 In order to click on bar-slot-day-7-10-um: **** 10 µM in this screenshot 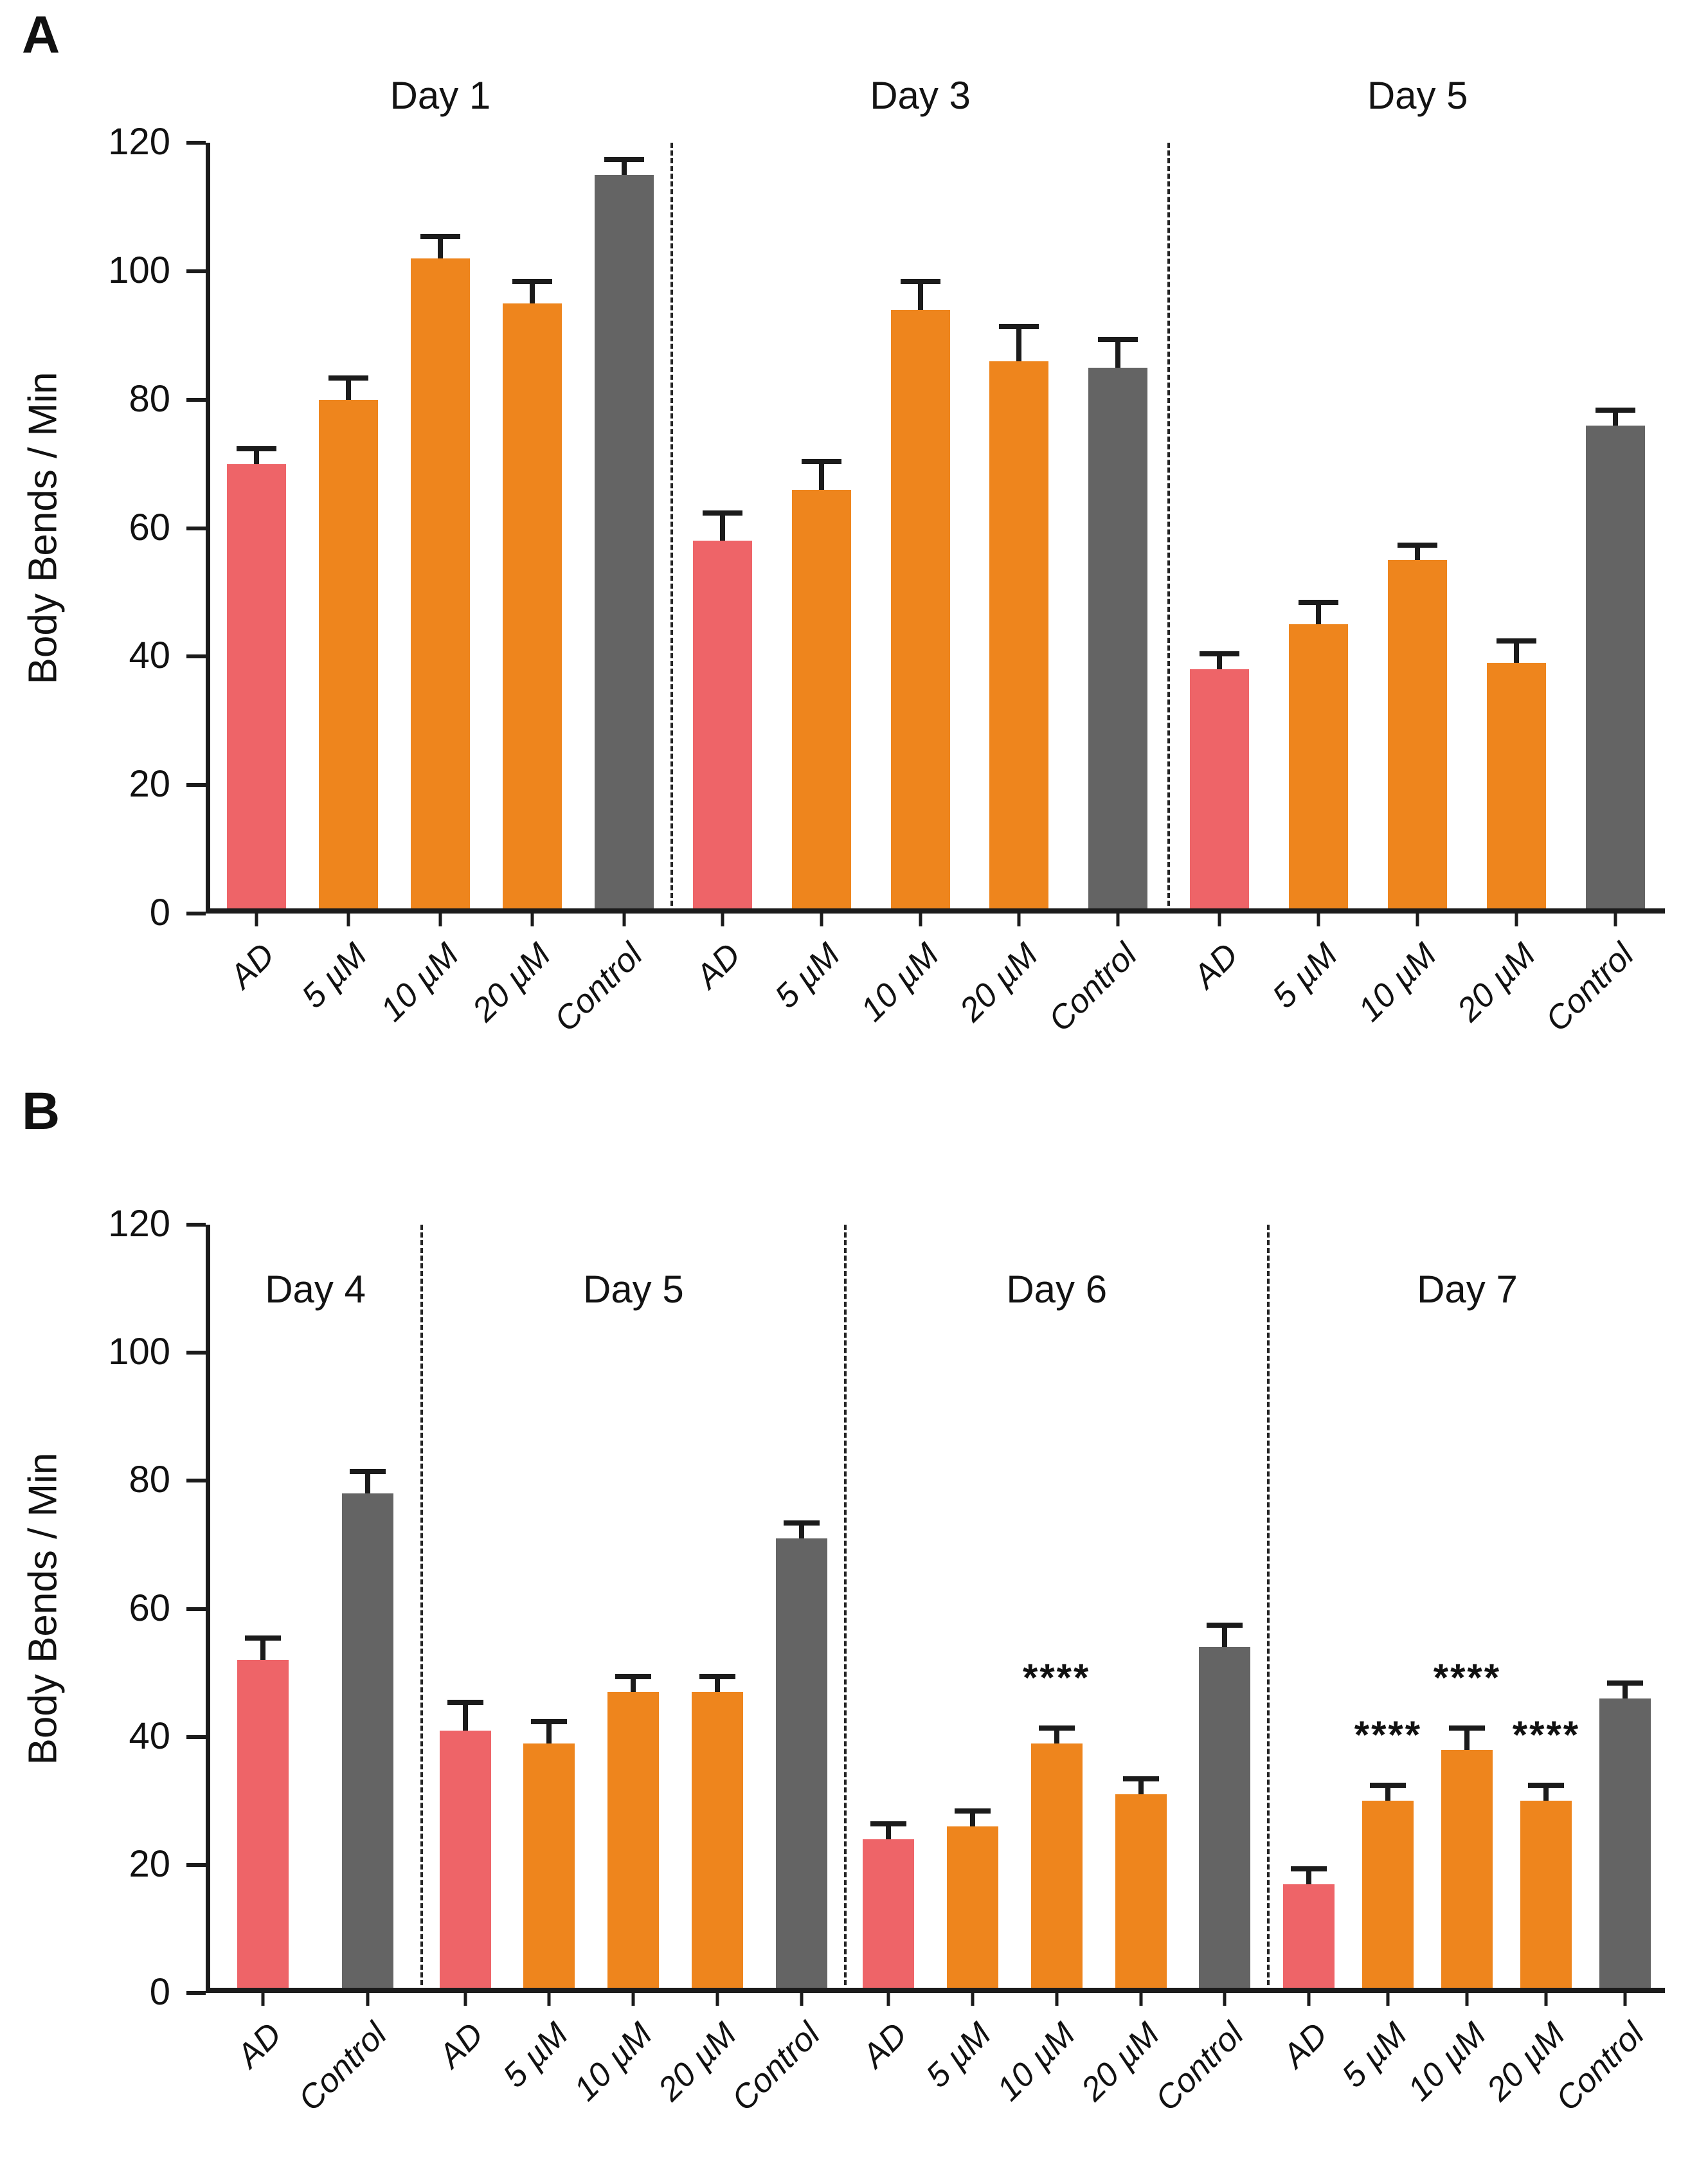, I will do `click(1450, 1666)`.